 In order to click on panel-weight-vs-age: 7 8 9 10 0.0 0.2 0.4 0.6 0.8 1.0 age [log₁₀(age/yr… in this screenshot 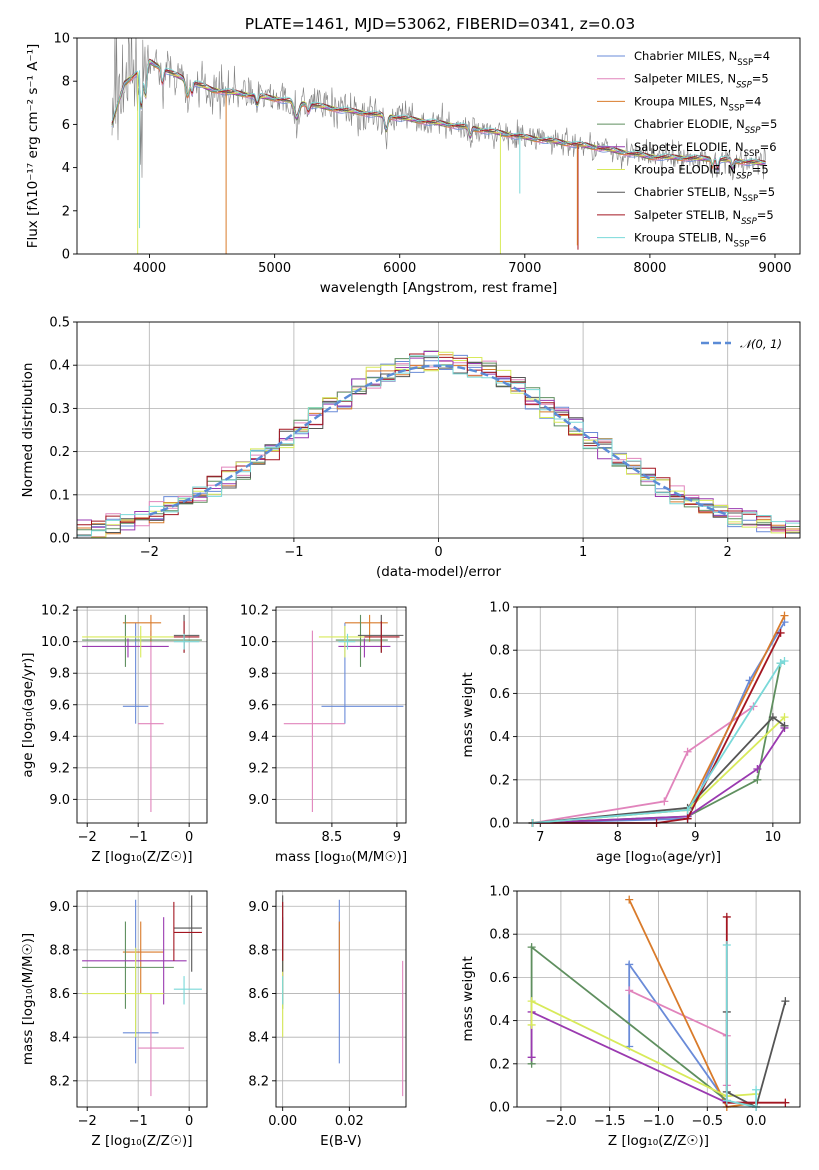, I will do `click(630, 733)`.